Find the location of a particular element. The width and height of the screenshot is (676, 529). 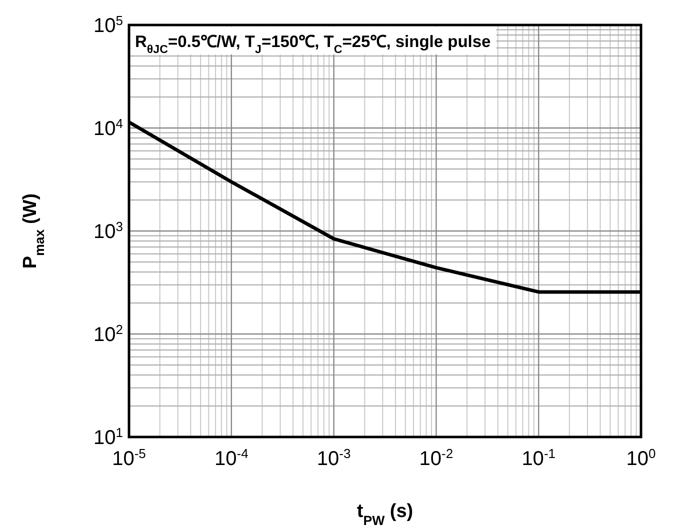

x-axis-title: t$_{PW}$ (s) is located at coordinates (385, 514).